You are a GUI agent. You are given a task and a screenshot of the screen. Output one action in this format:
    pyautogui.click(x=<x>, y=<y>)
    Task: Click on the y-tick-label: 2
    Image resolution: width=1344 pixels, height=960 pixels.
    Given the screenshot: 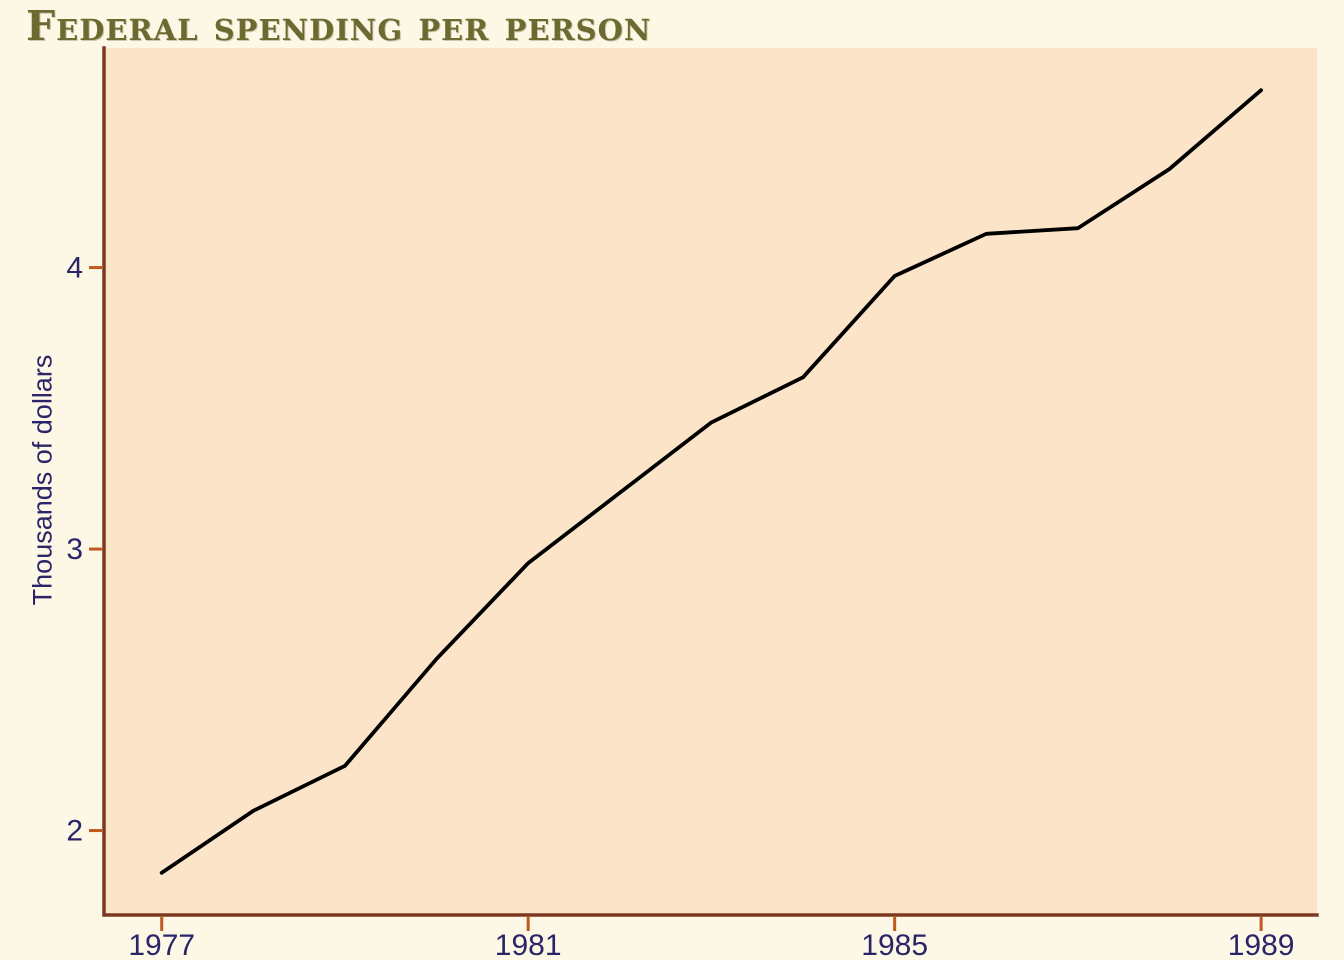 What is the action you would take?
    pyautogui.click(x=74, y=831)
    